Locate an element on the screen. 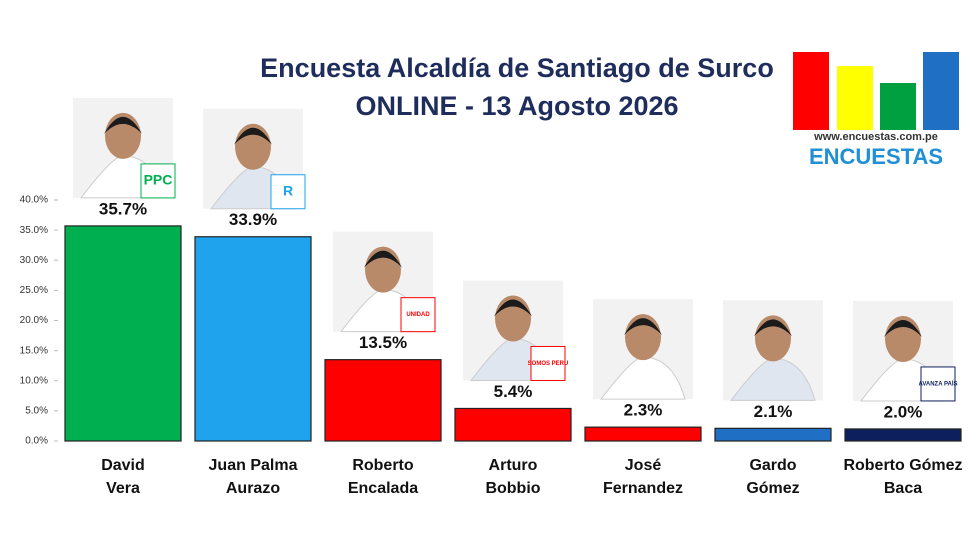 The image size is (978, 558). party-label: R is located at coordinates (288, 190).